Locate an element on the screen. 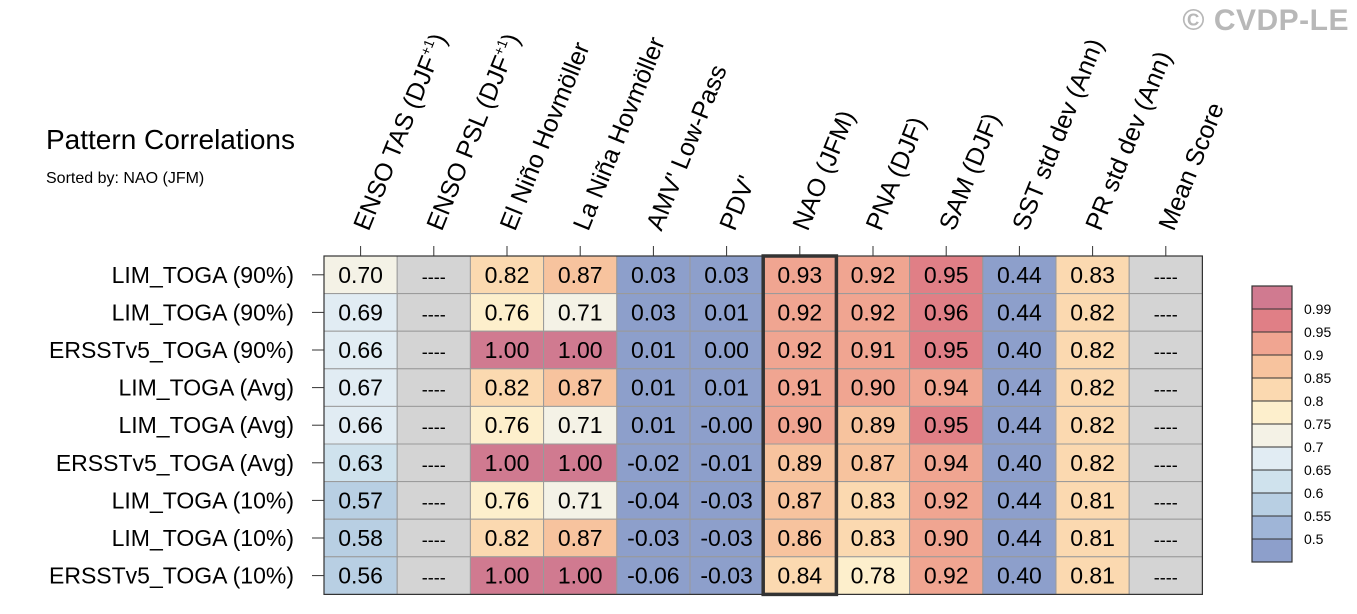 The height and width of the screenshot is (614, 1357). cell-value-label: 0.86 is located at coordinates (799, 538).